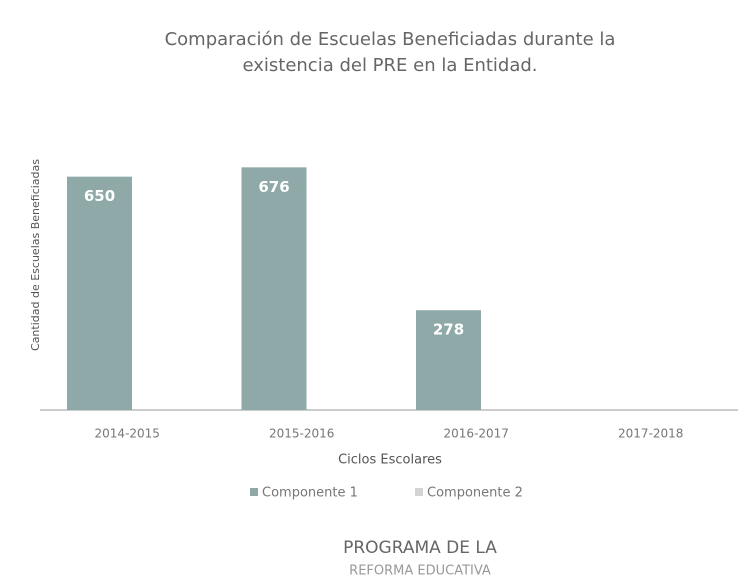 The height and width of the screenshot is (585, 738). I want to click on x-tick-label: 2016-2017, so click(476, 434).